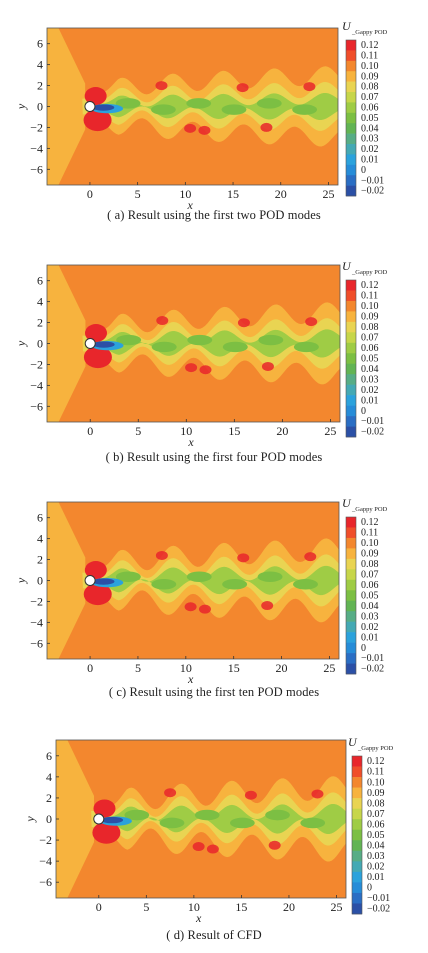  Describe the element at coordinates (376, 877) in the screenshot. I see `colorbar-label: 0.01` at that location.